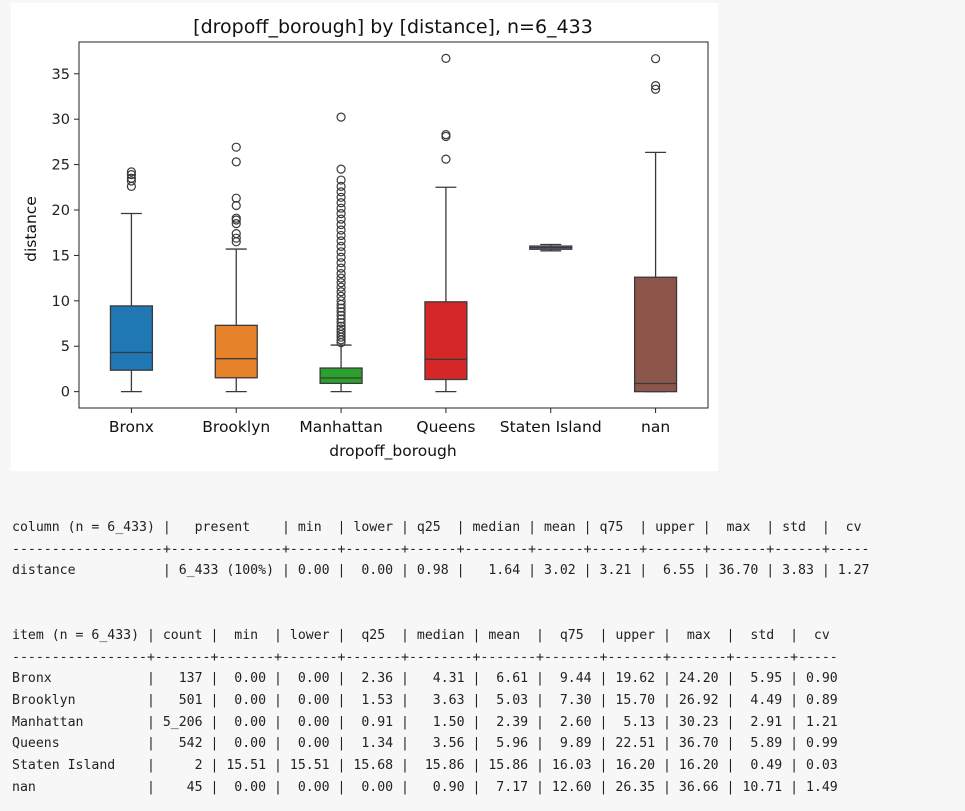 This screenshot has width=965, height=811. What do you see at coordinates (236, 351) in the screenshot?
I see `box-brooklyn` at bounding box center [236, 351].